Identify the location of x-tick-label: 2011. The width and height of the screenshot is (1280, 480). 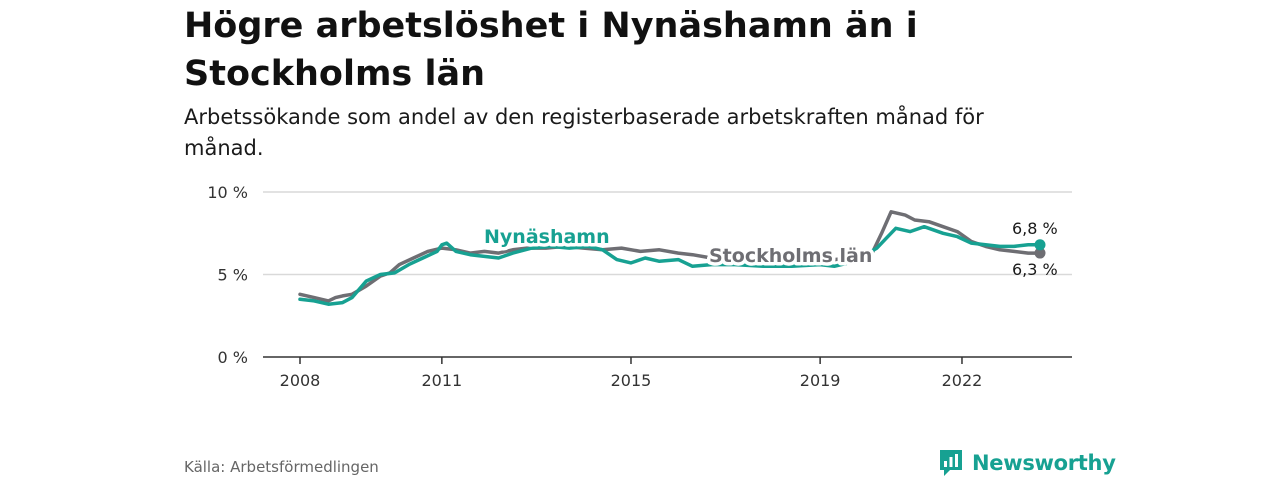
(441, 380).